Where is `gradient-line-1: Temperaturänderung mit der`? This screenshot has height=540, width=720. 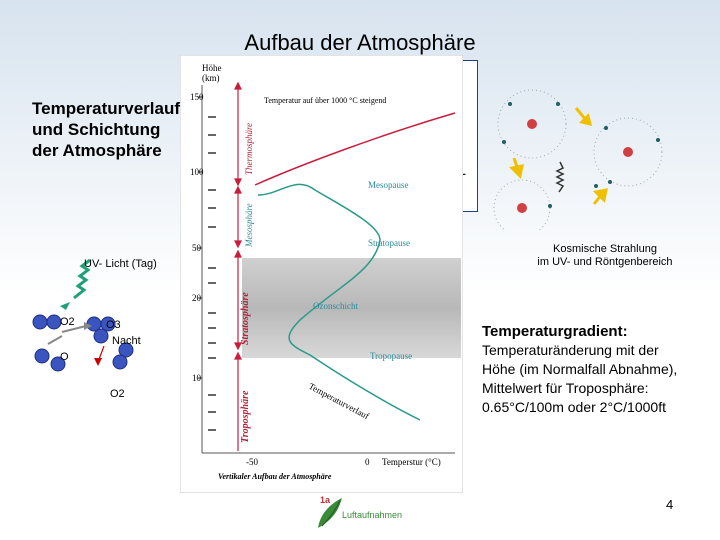 gradient-line-1: Temperaturänderung mit der is located at coordinates (570, 350).